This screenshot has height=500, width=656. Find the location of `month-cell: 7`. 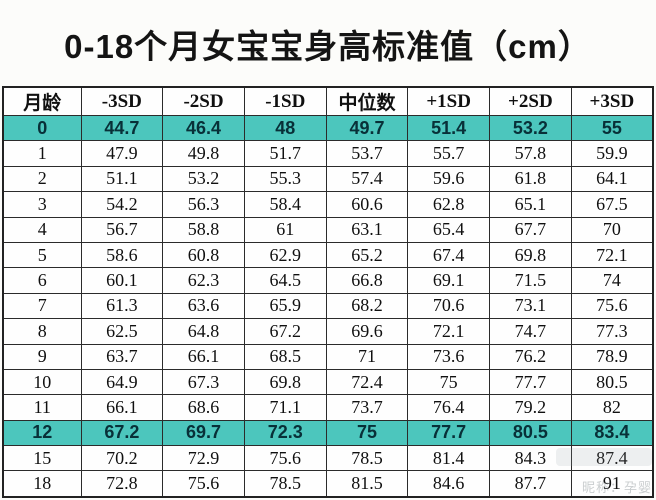

month-cell: 7 is located at coordinates (42, 306).